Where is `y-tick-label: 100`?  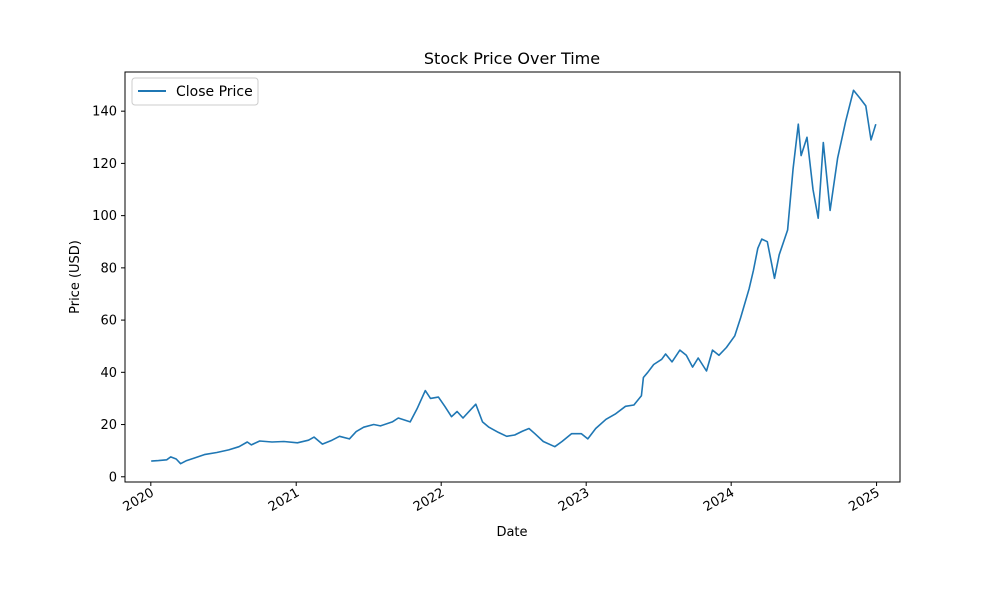 y-tick-label: 100 is located at coordinates (104, 216).